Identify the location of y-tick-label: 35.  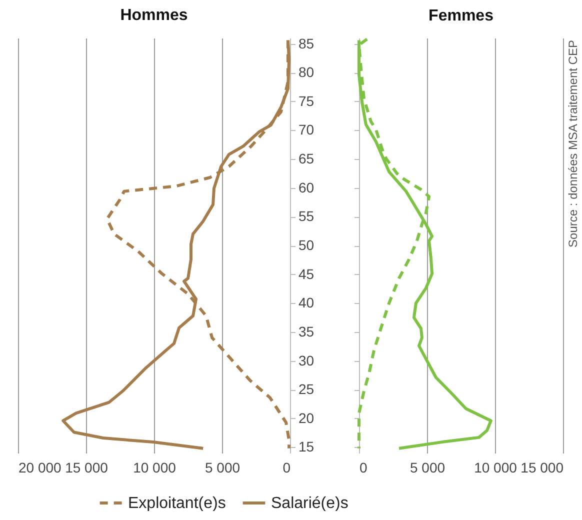
(306, 331).